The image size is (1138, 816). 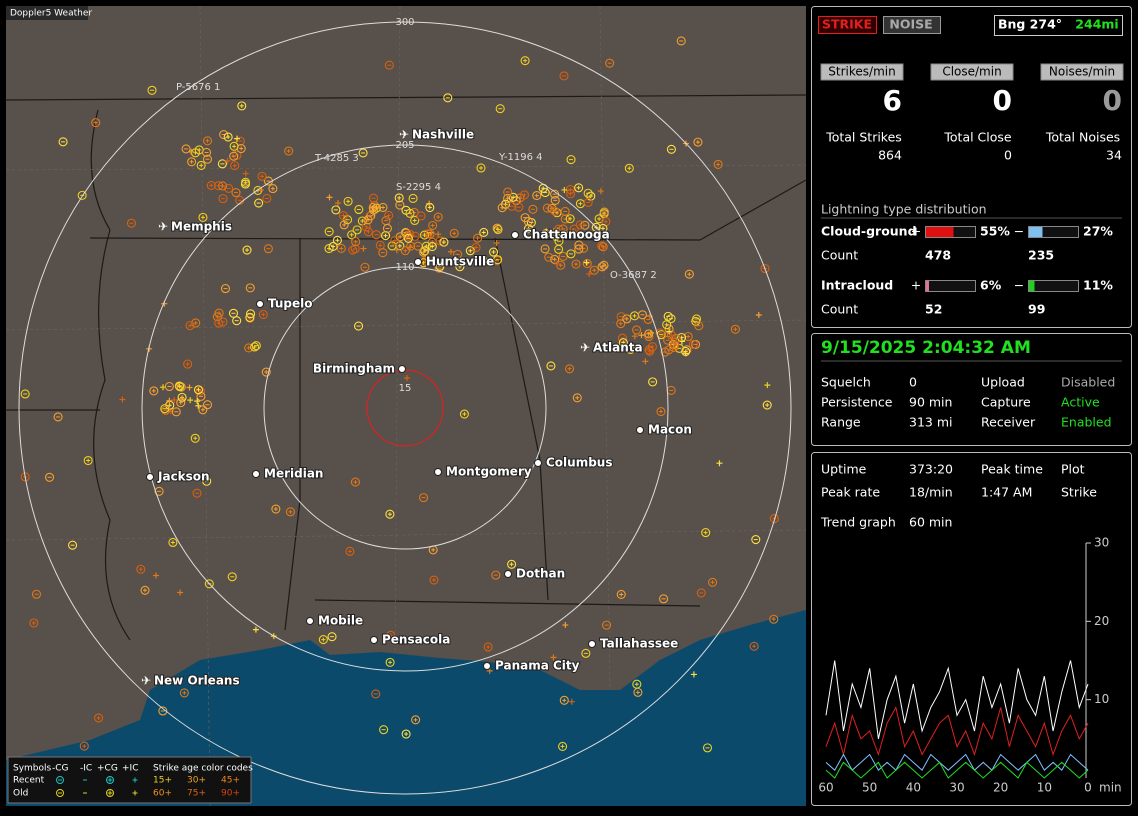 What do you see at coordinates (336, 158) in the screenshot?
I see `label: T-4285 3` at bounding box center [336, 158].